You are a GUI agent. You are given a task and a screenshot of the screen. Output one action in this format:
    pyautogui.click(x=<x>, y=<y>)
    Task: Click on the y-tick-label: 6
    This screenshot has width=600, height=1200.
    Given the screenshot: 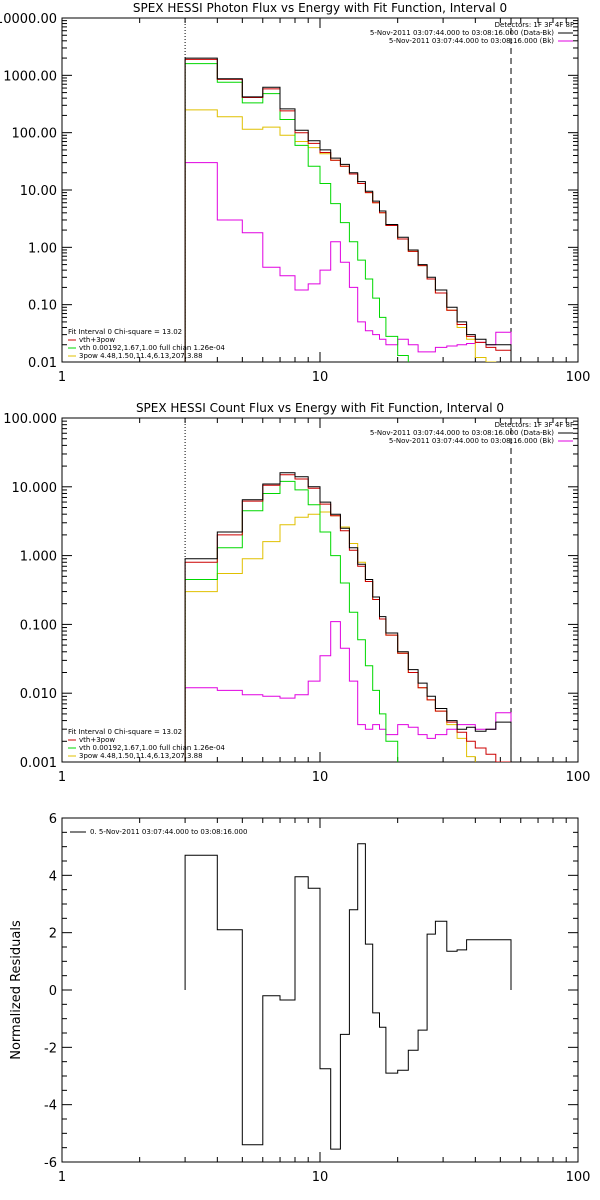 What is the action you would take?
    pyautogui.click(x=53, y=819)
    